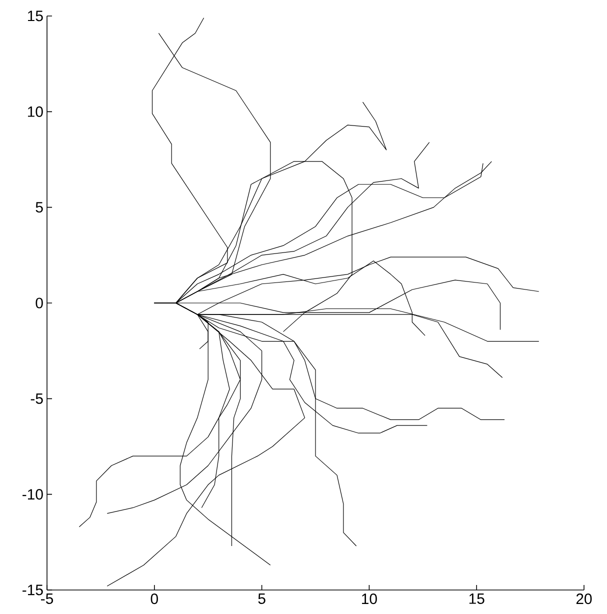  Describe the element at coordinates (36, 398) in the screenshot. I see `y-tick-label: -5` at that location.